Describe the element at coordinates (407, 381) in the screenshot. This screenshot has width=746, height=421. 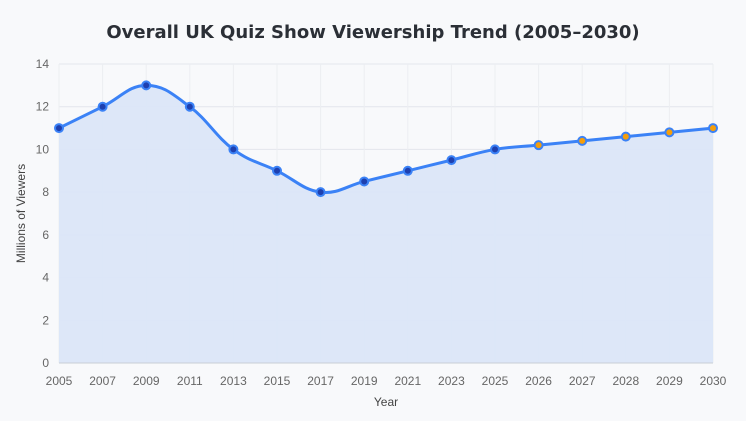
I see `x-tick-label: 2021` at that location.